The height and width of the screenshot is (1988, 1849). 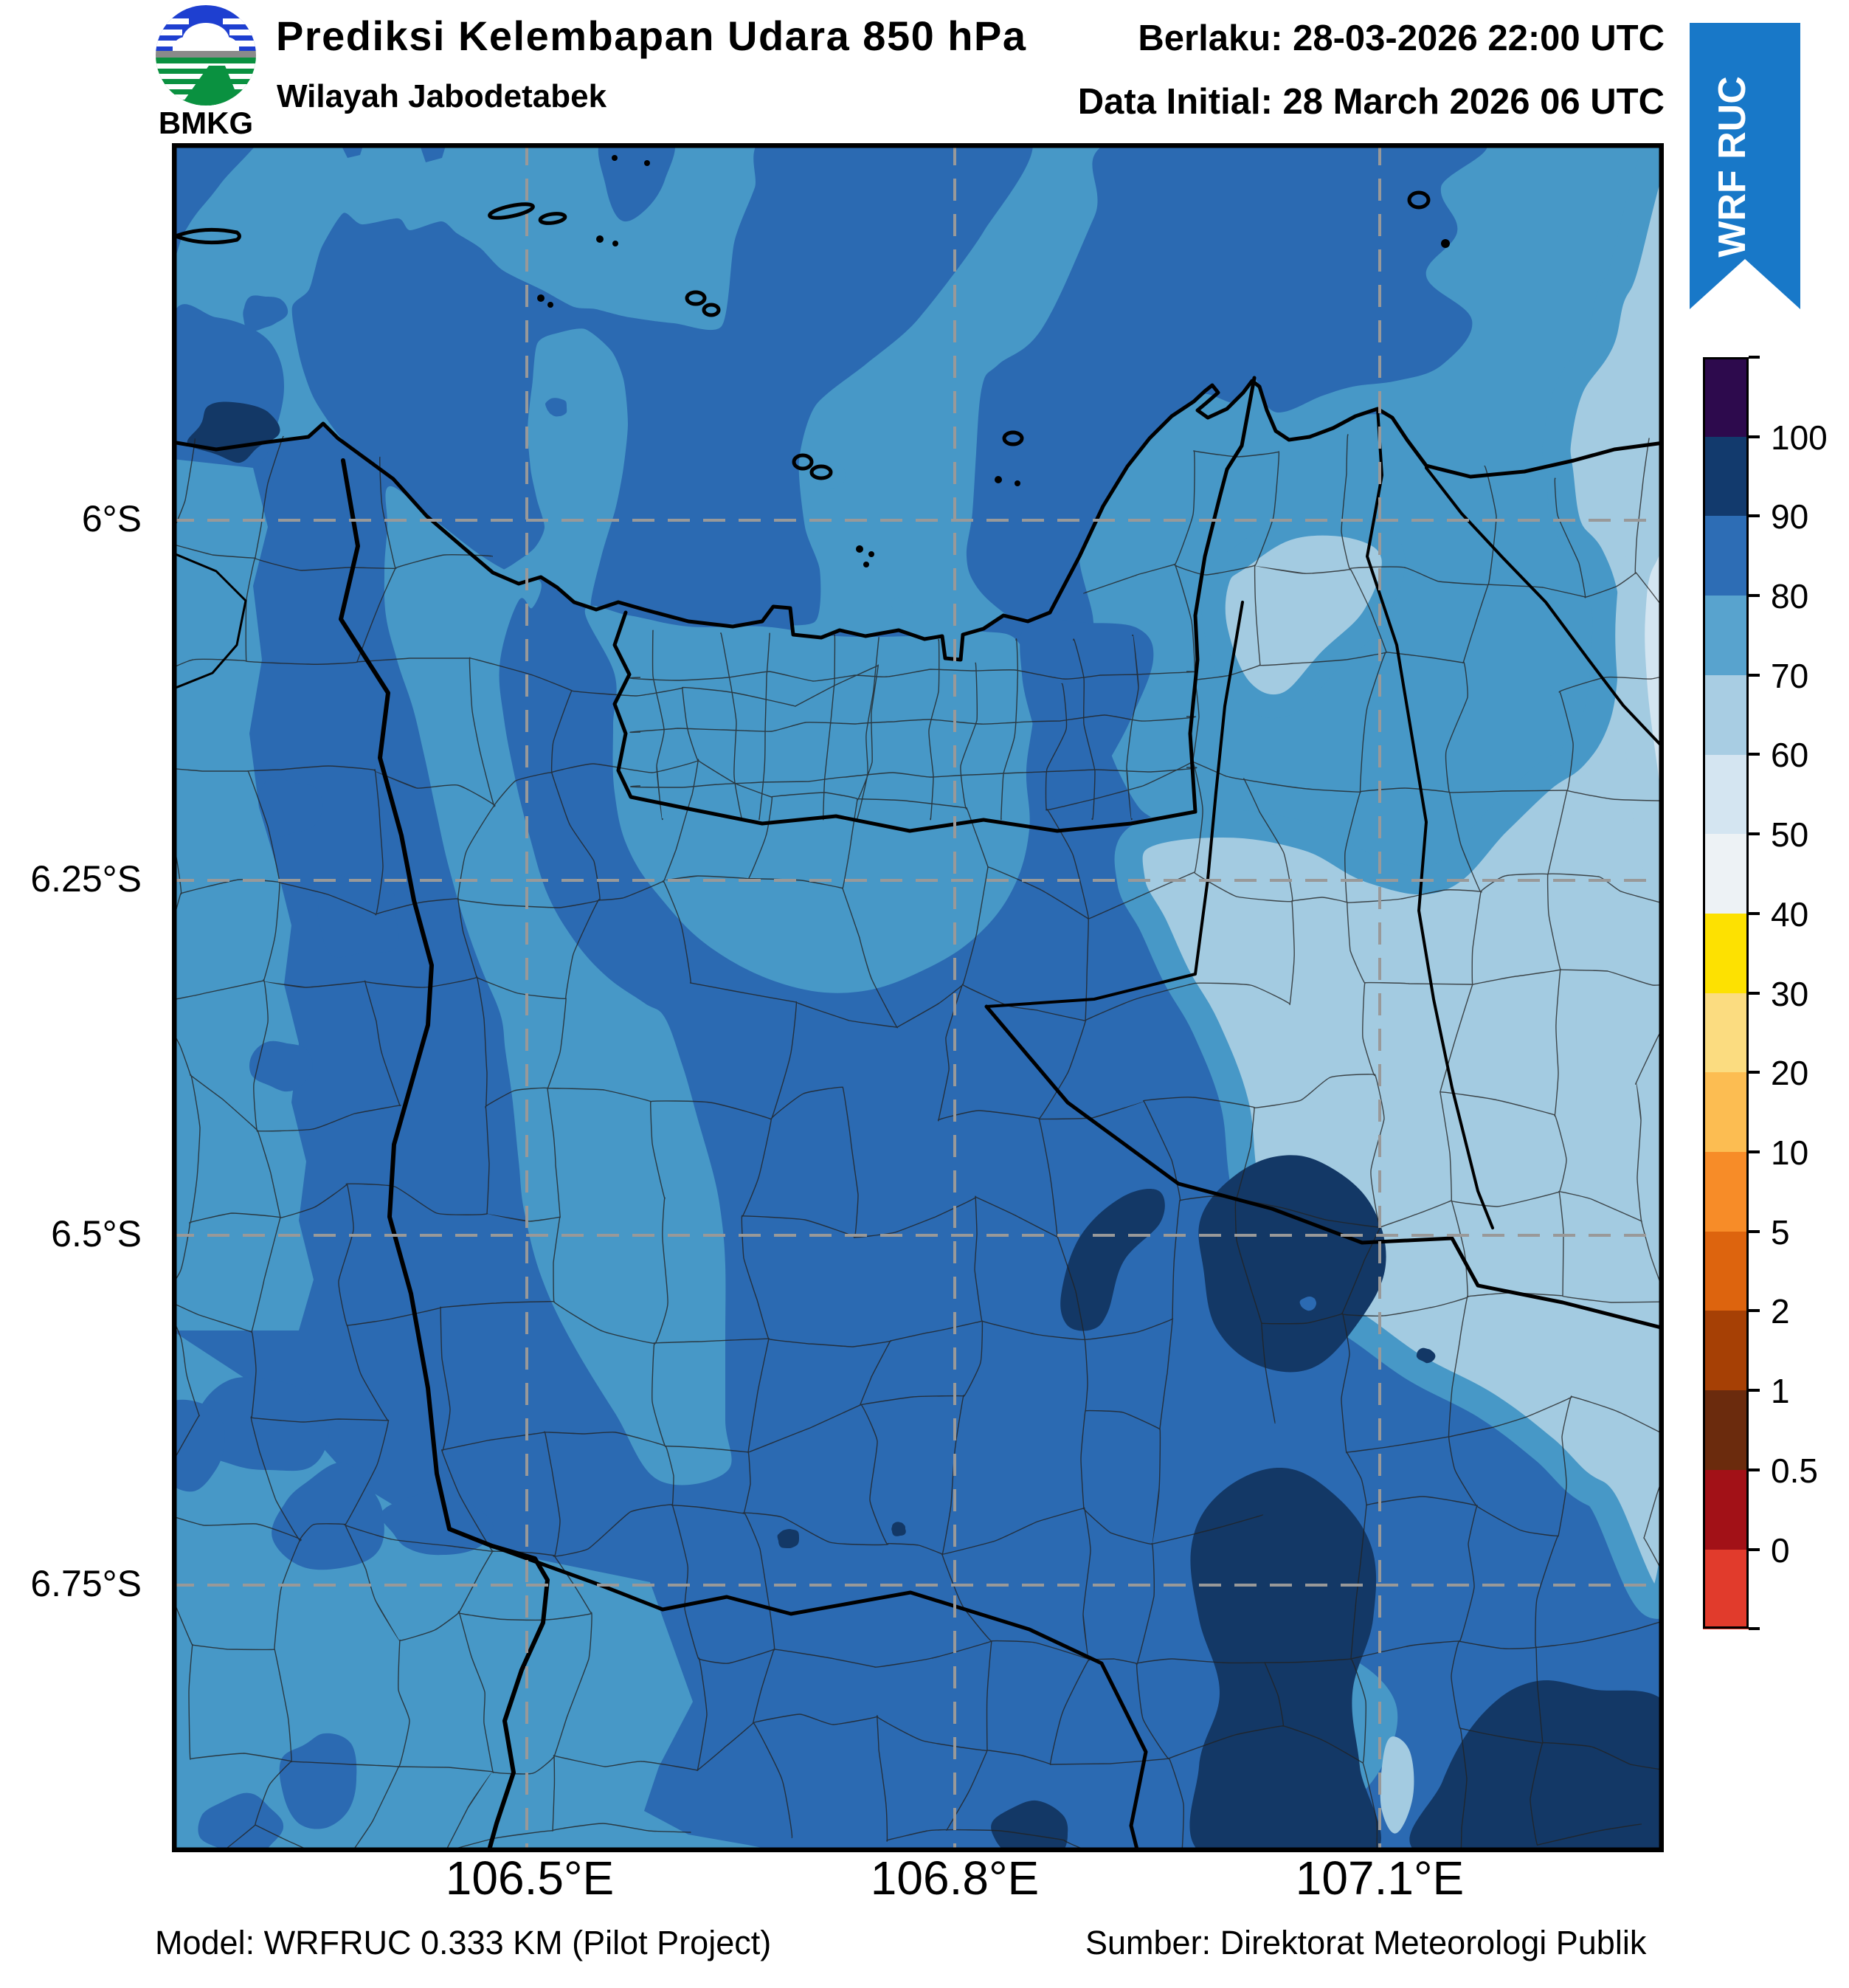 What do you see at coordinates (206, 121) in the screenshot?
I see `svg-text: BMKG` at bounding box center [206, 121].